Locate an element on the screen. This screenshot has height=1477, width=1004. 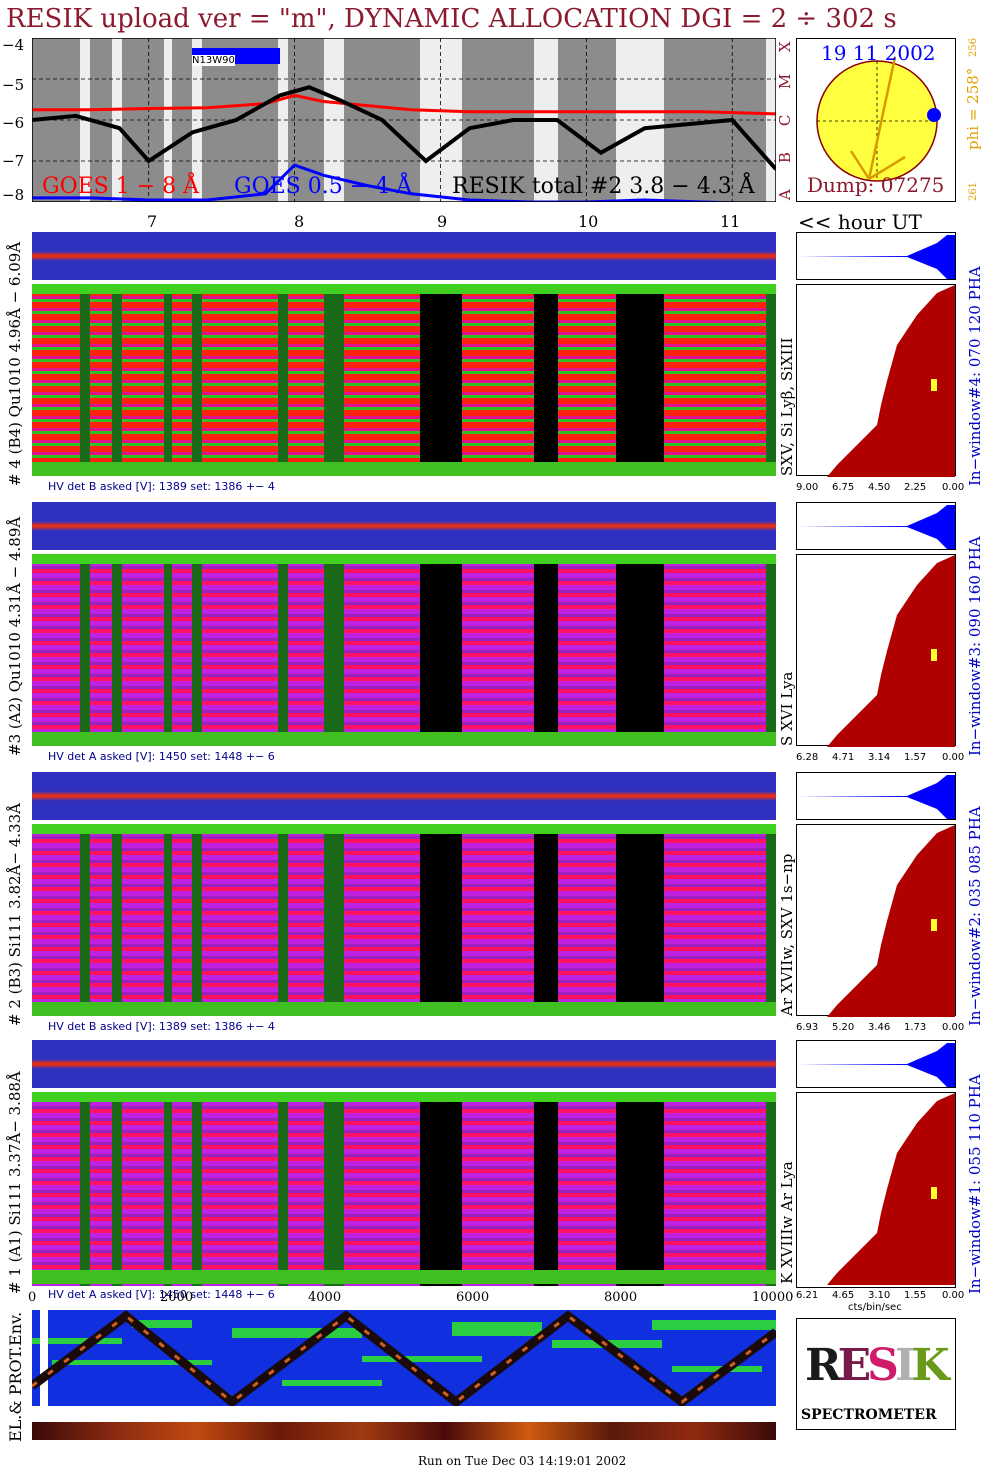
spacecraft-marker is located at coordinates (934, 115).